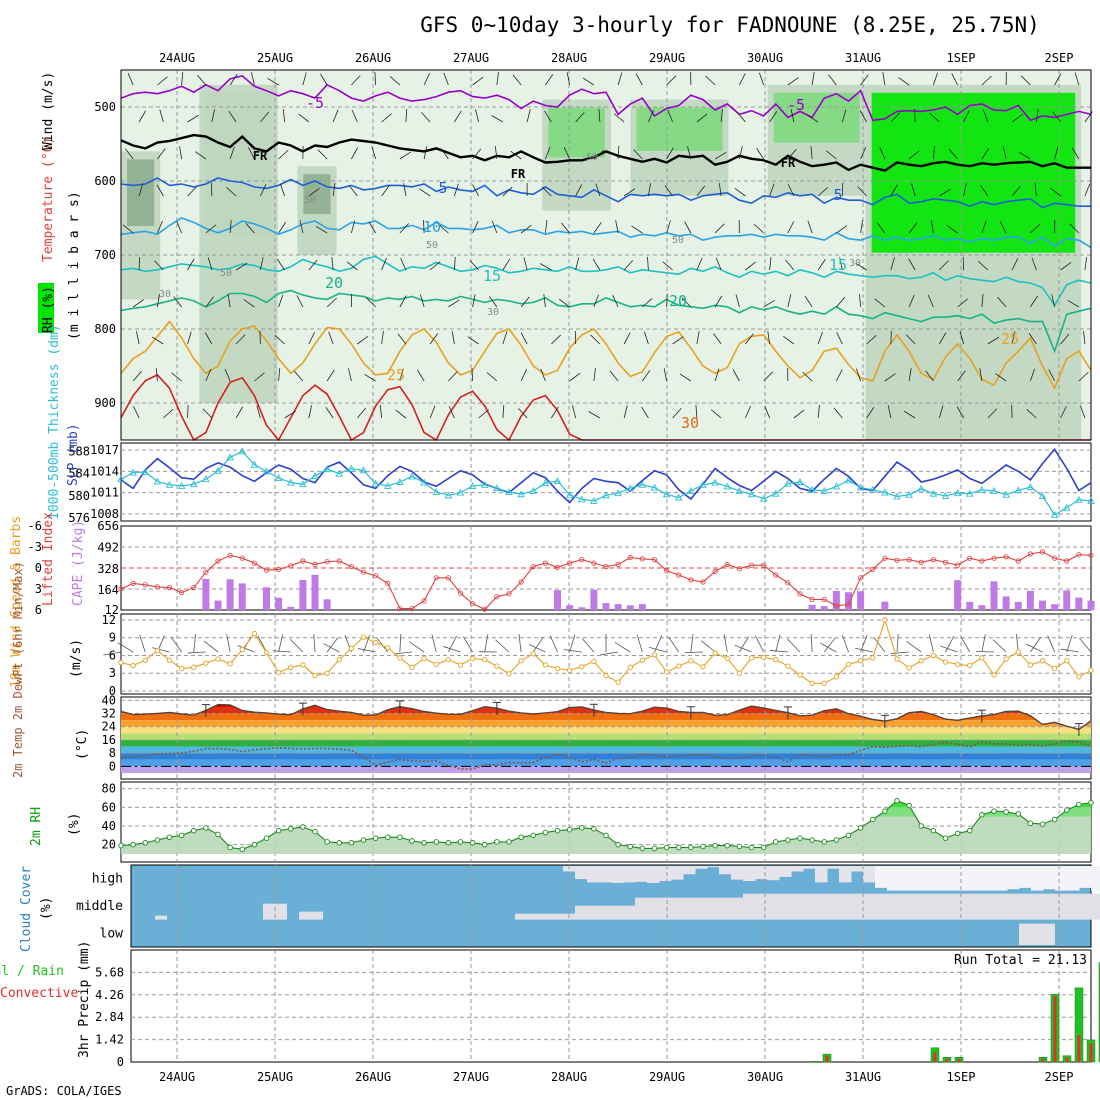 The image size is (1100, 1100). I want to click on y-tick-label: 656, so click(108, 526).